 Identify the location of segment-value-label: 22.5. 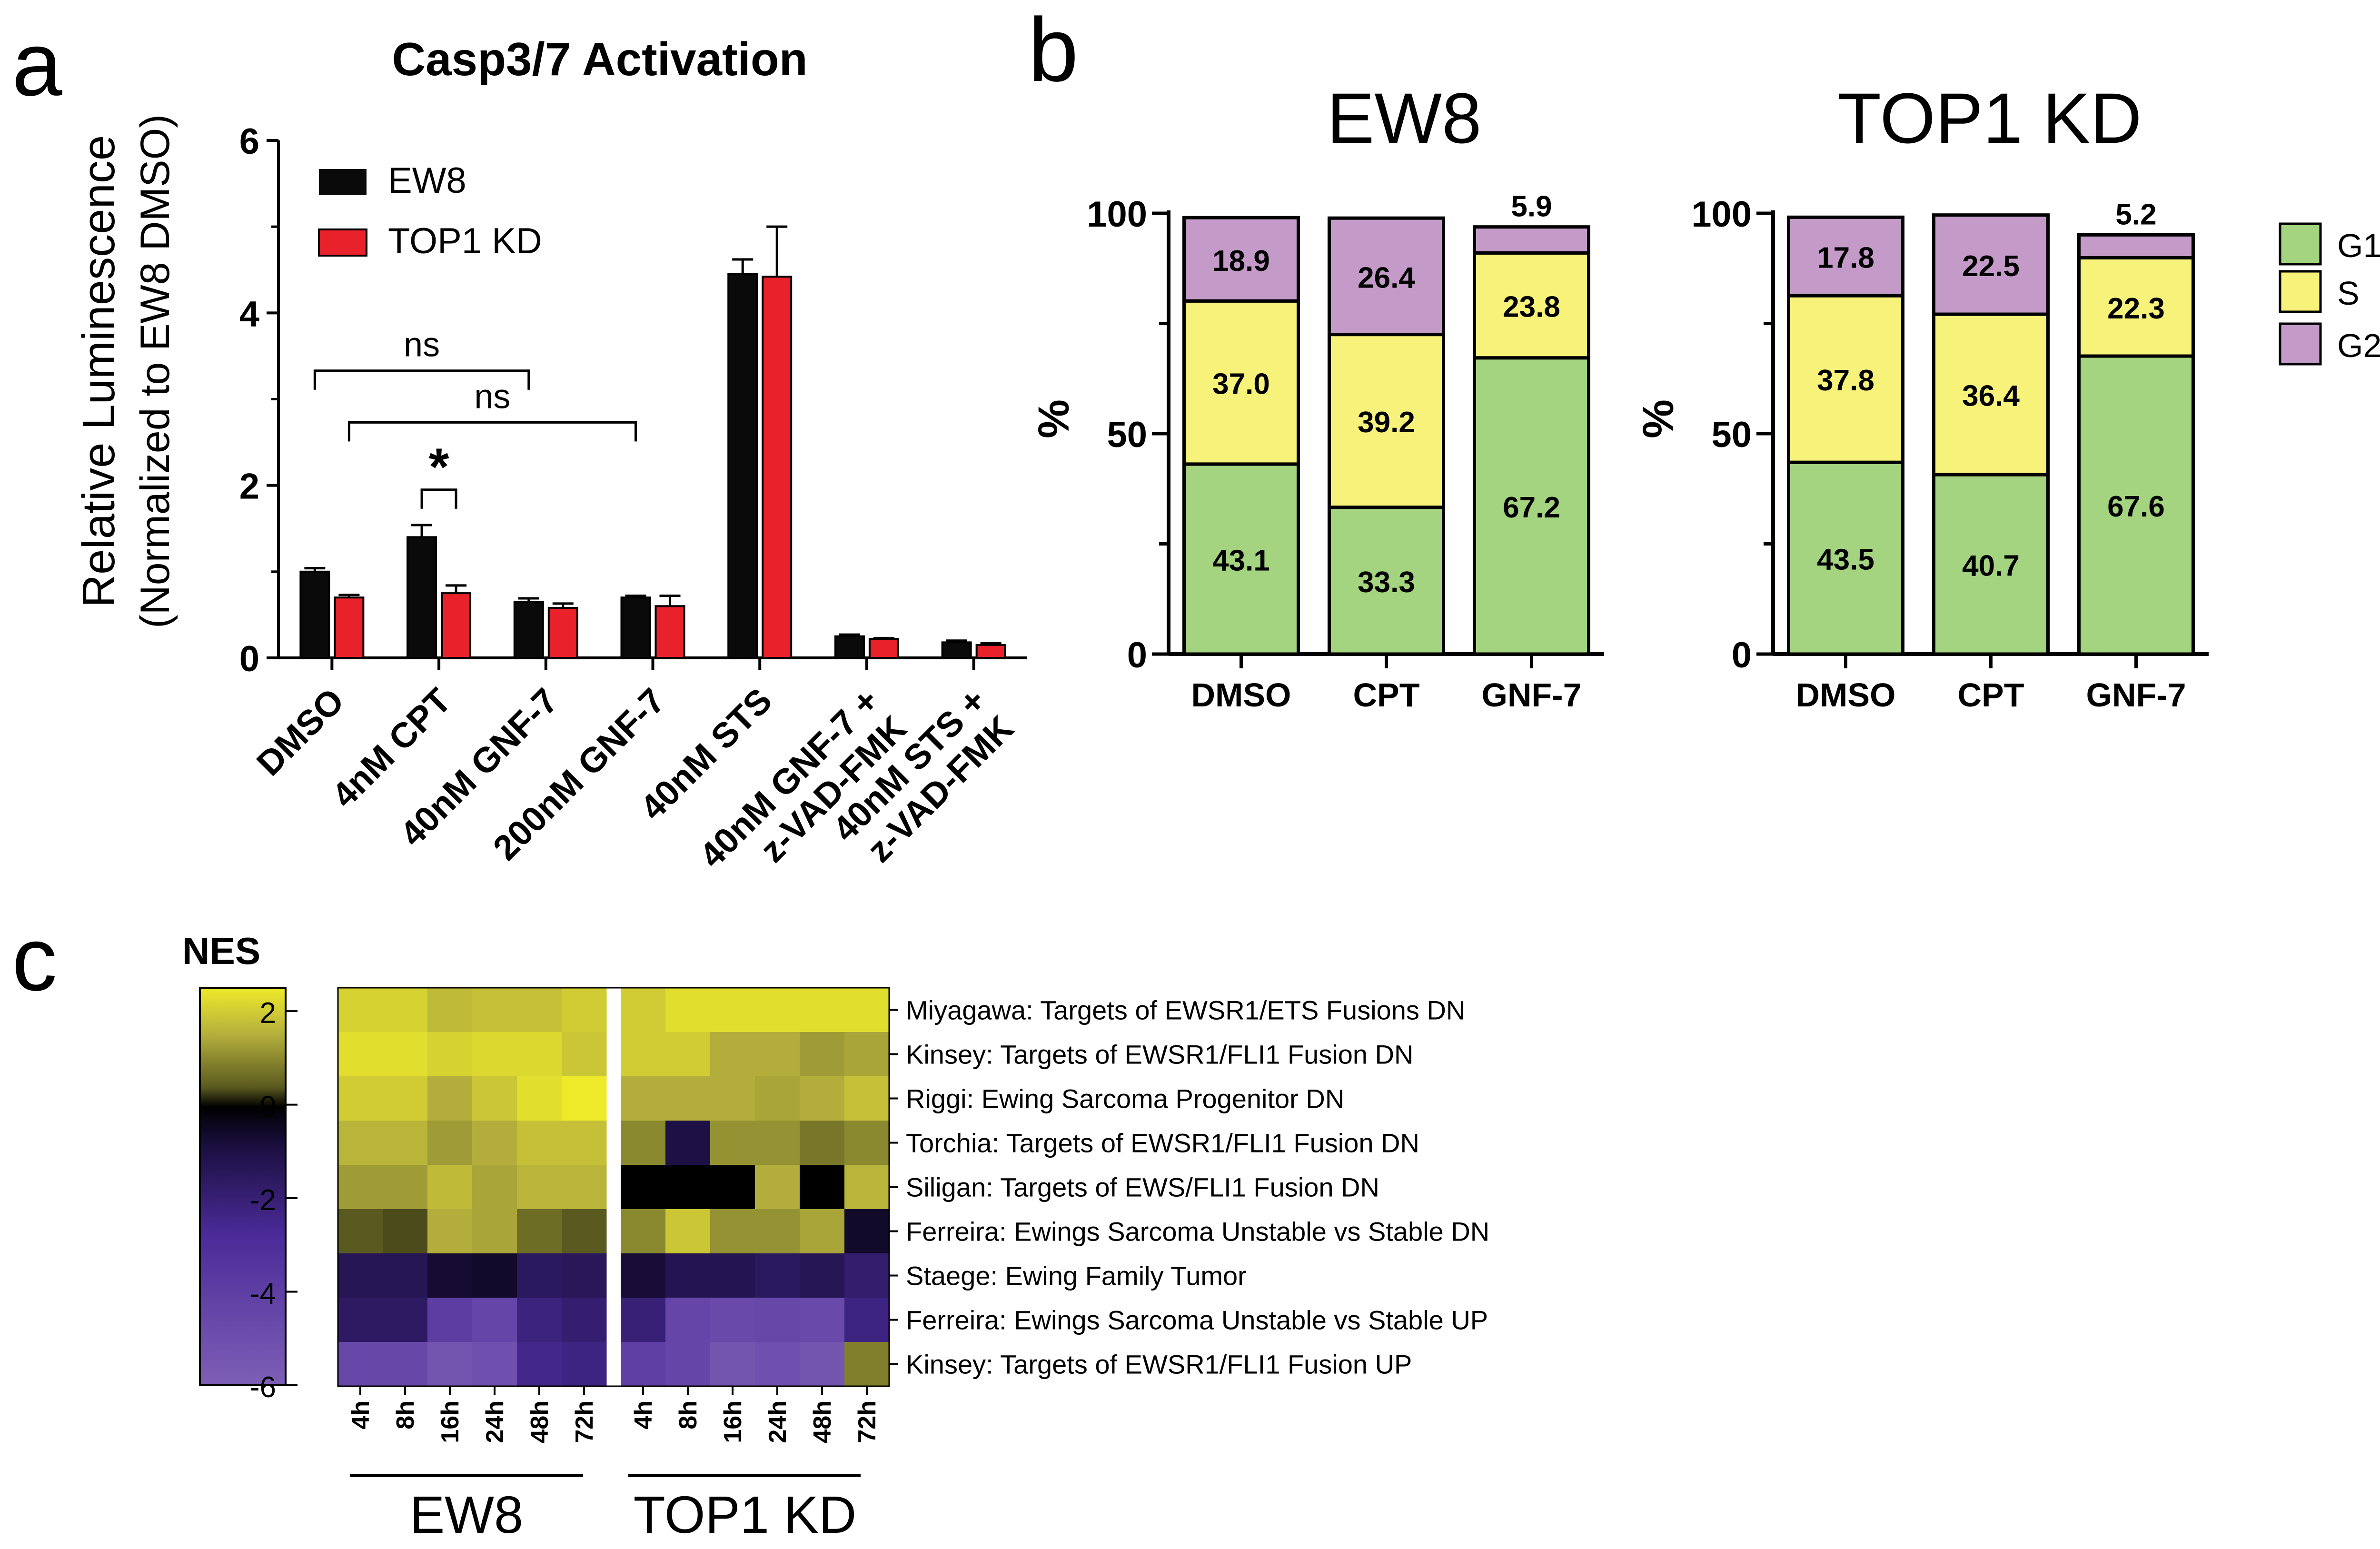
(1991, 266).